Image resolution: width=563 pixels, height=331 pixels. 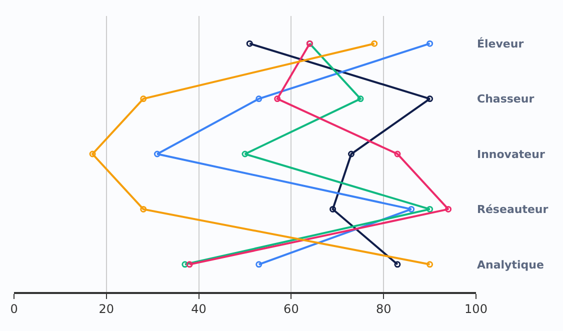 What do you see at coordinates (14, 309) in the screenshot?
I see `x-tick-label: 0` at bounding box center [14, 309].